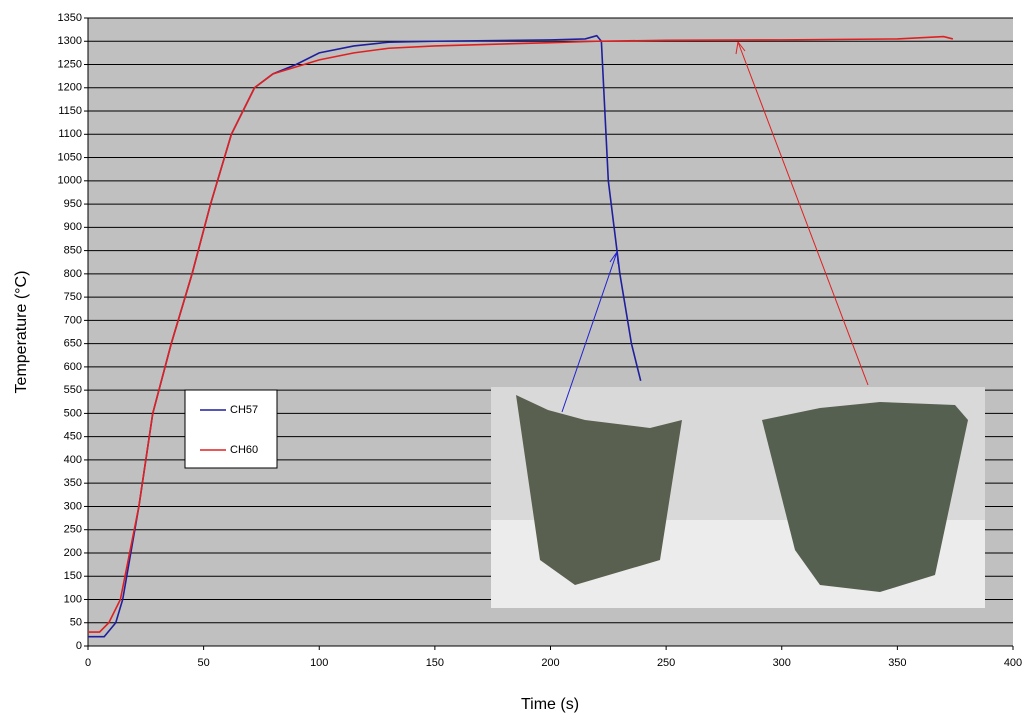 Image resolution: width=1026 pixels, height=717 pixels. Describe the element at coordinates (76, 623) in the screenshot. I see `y-tick-label: 50` at that location.